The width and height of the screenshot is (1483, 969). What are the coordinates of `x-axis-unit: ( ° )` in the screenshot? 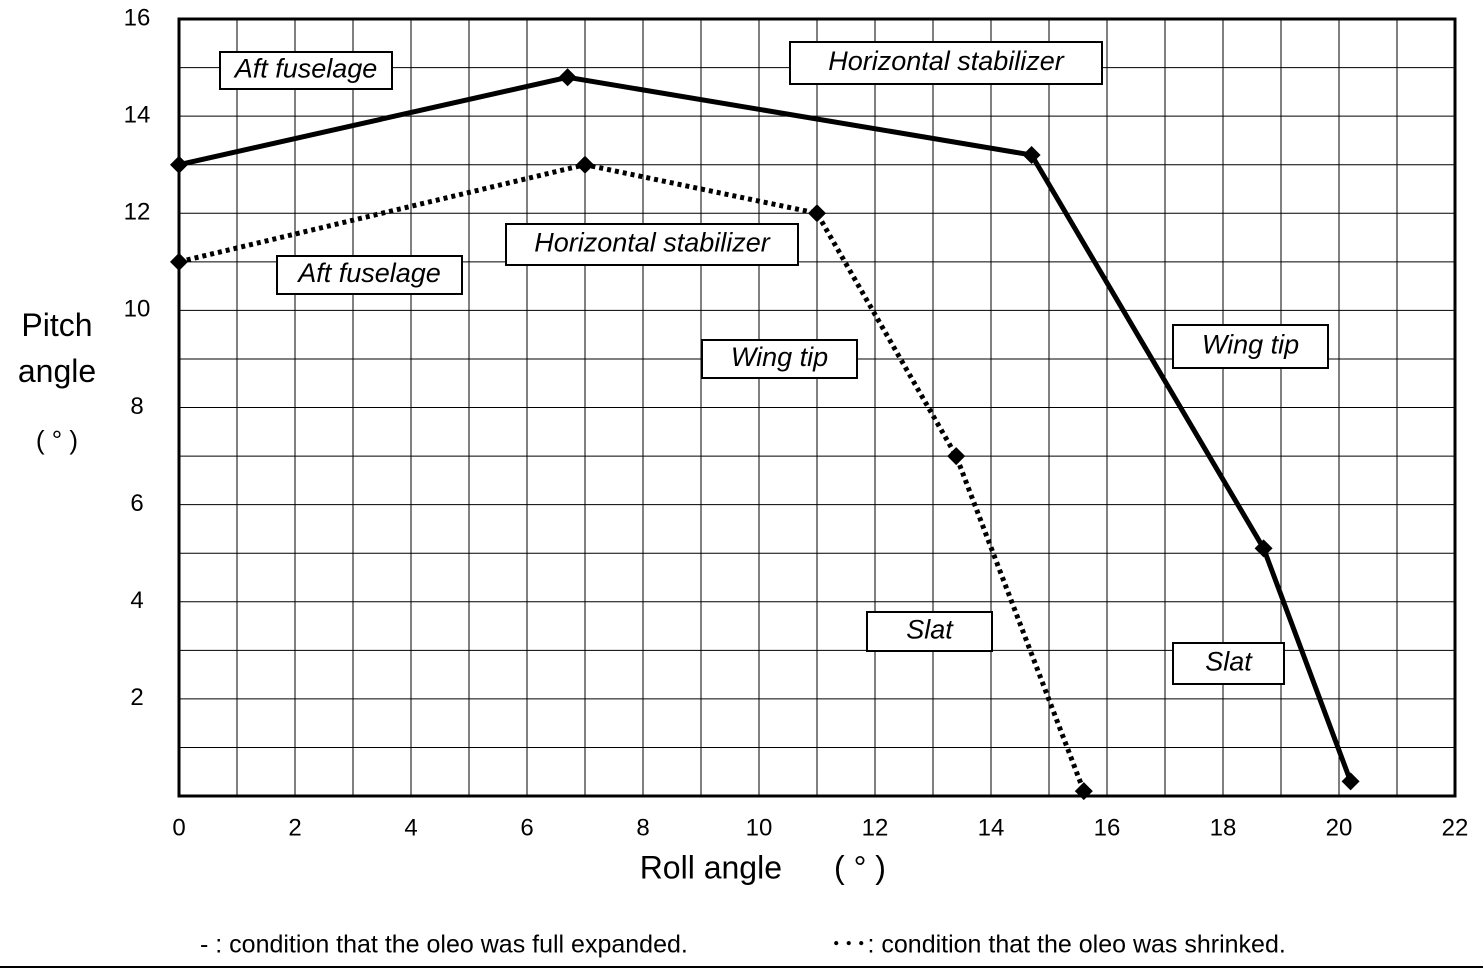 It's located at (860, 867).